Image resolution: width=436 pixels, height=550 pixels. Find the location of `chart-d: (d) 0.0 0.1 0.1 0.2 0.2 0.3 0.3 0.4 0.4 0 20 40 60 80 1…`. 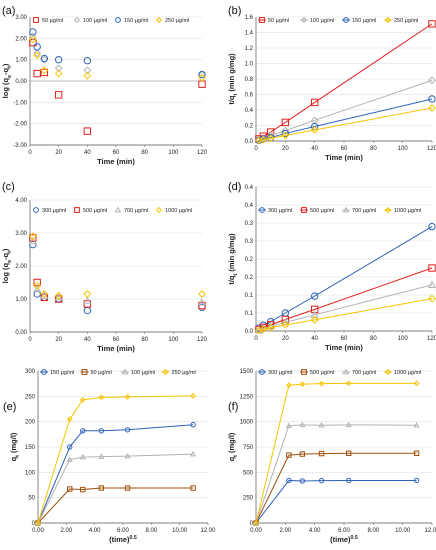

chart-d: (d) 0.0 0.1 0.1 0.2 0.2 0.3 0.3 0.4 0.4 0 20 40 60 80 1… is located at coordinates (331, 266).